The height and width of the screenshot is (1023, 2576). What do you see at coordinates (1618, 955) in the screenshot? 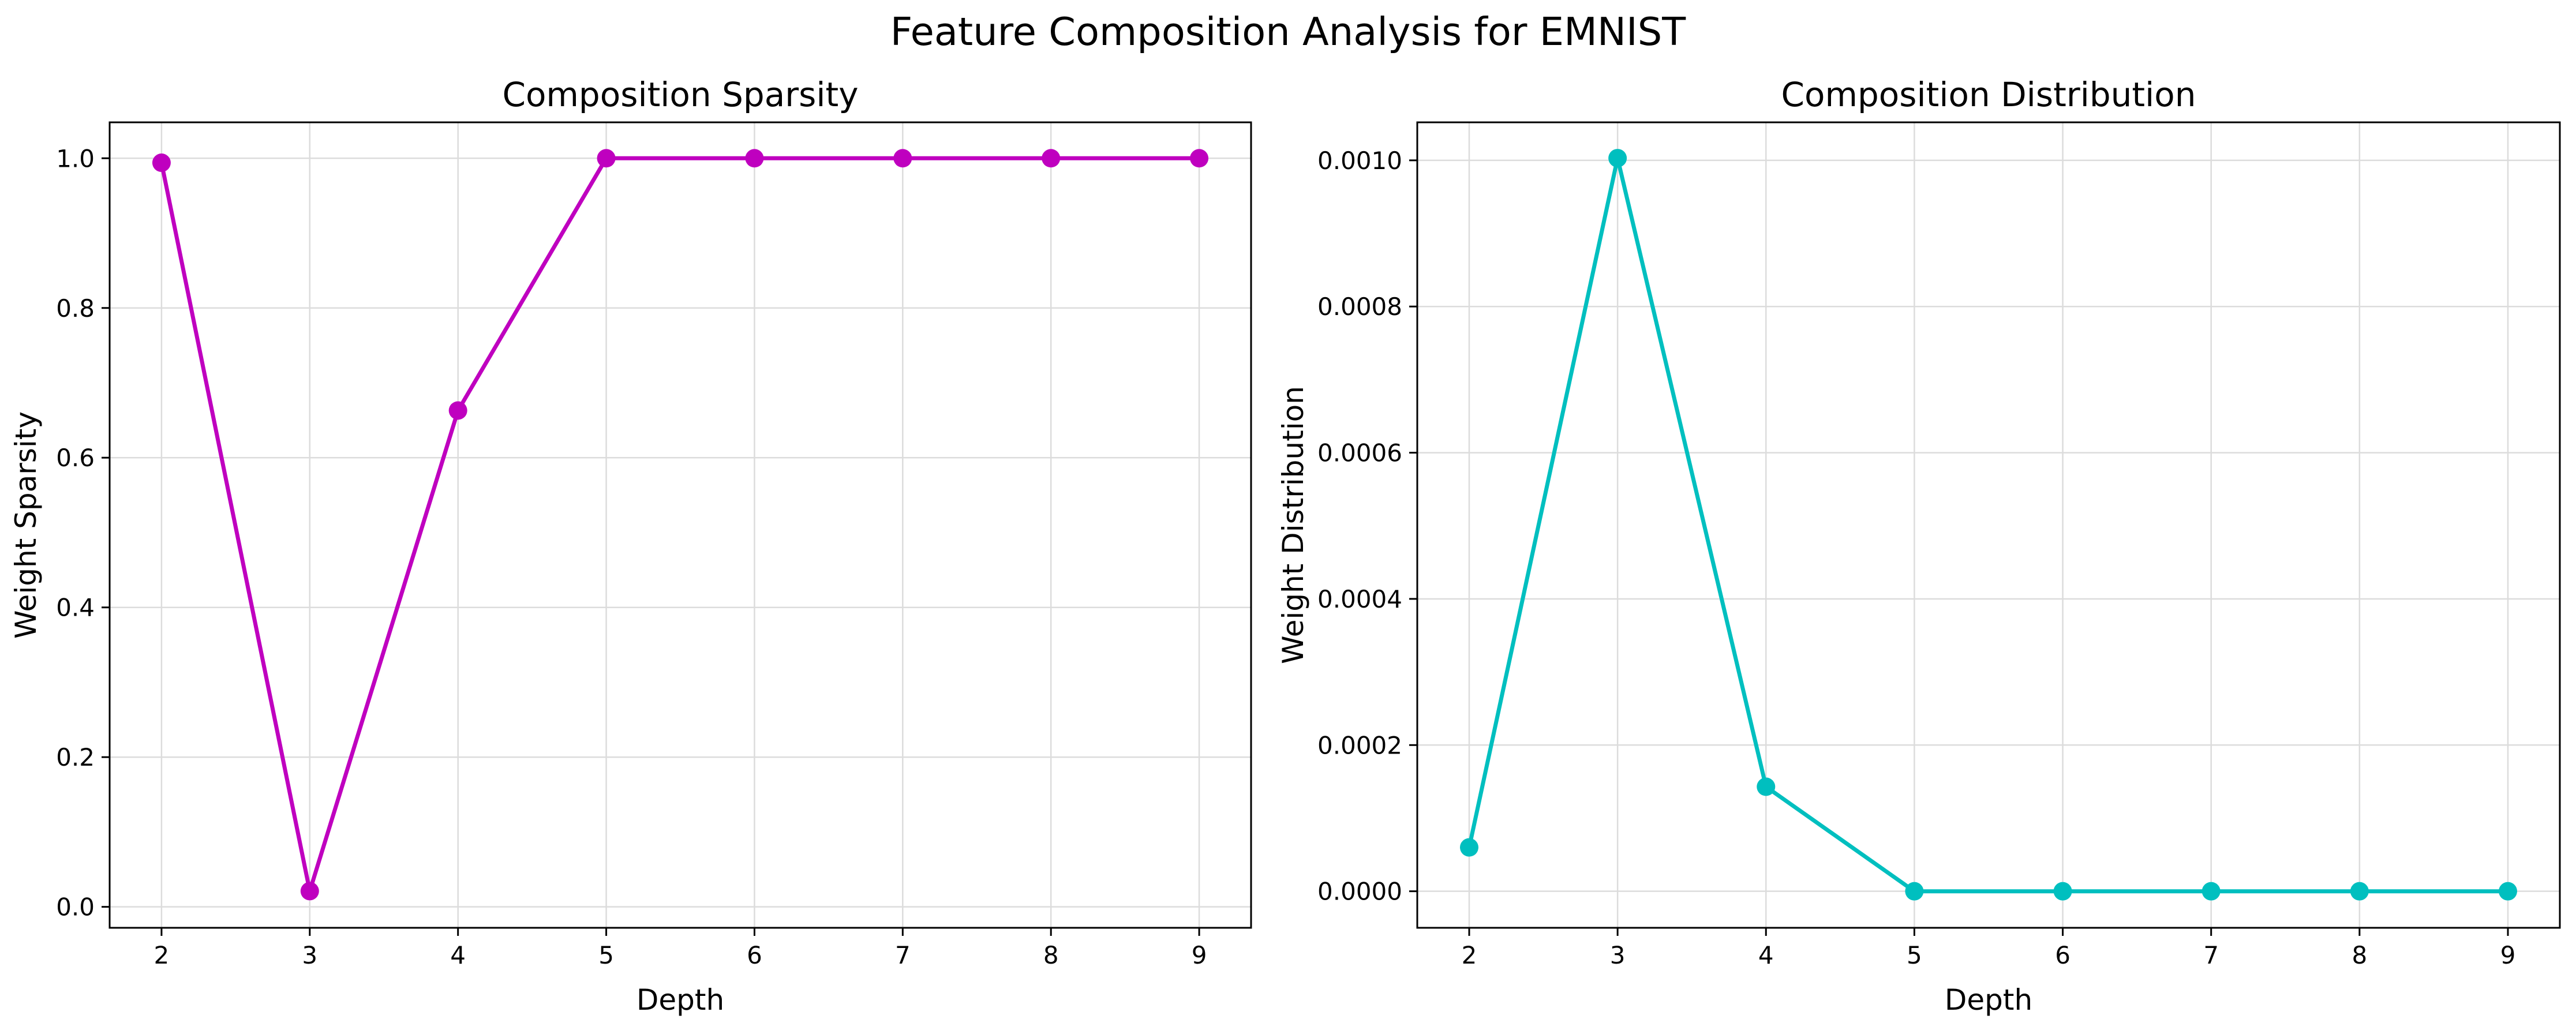
I see `chart1-x-tick-label: 3` at bounding box center [1618, 955].